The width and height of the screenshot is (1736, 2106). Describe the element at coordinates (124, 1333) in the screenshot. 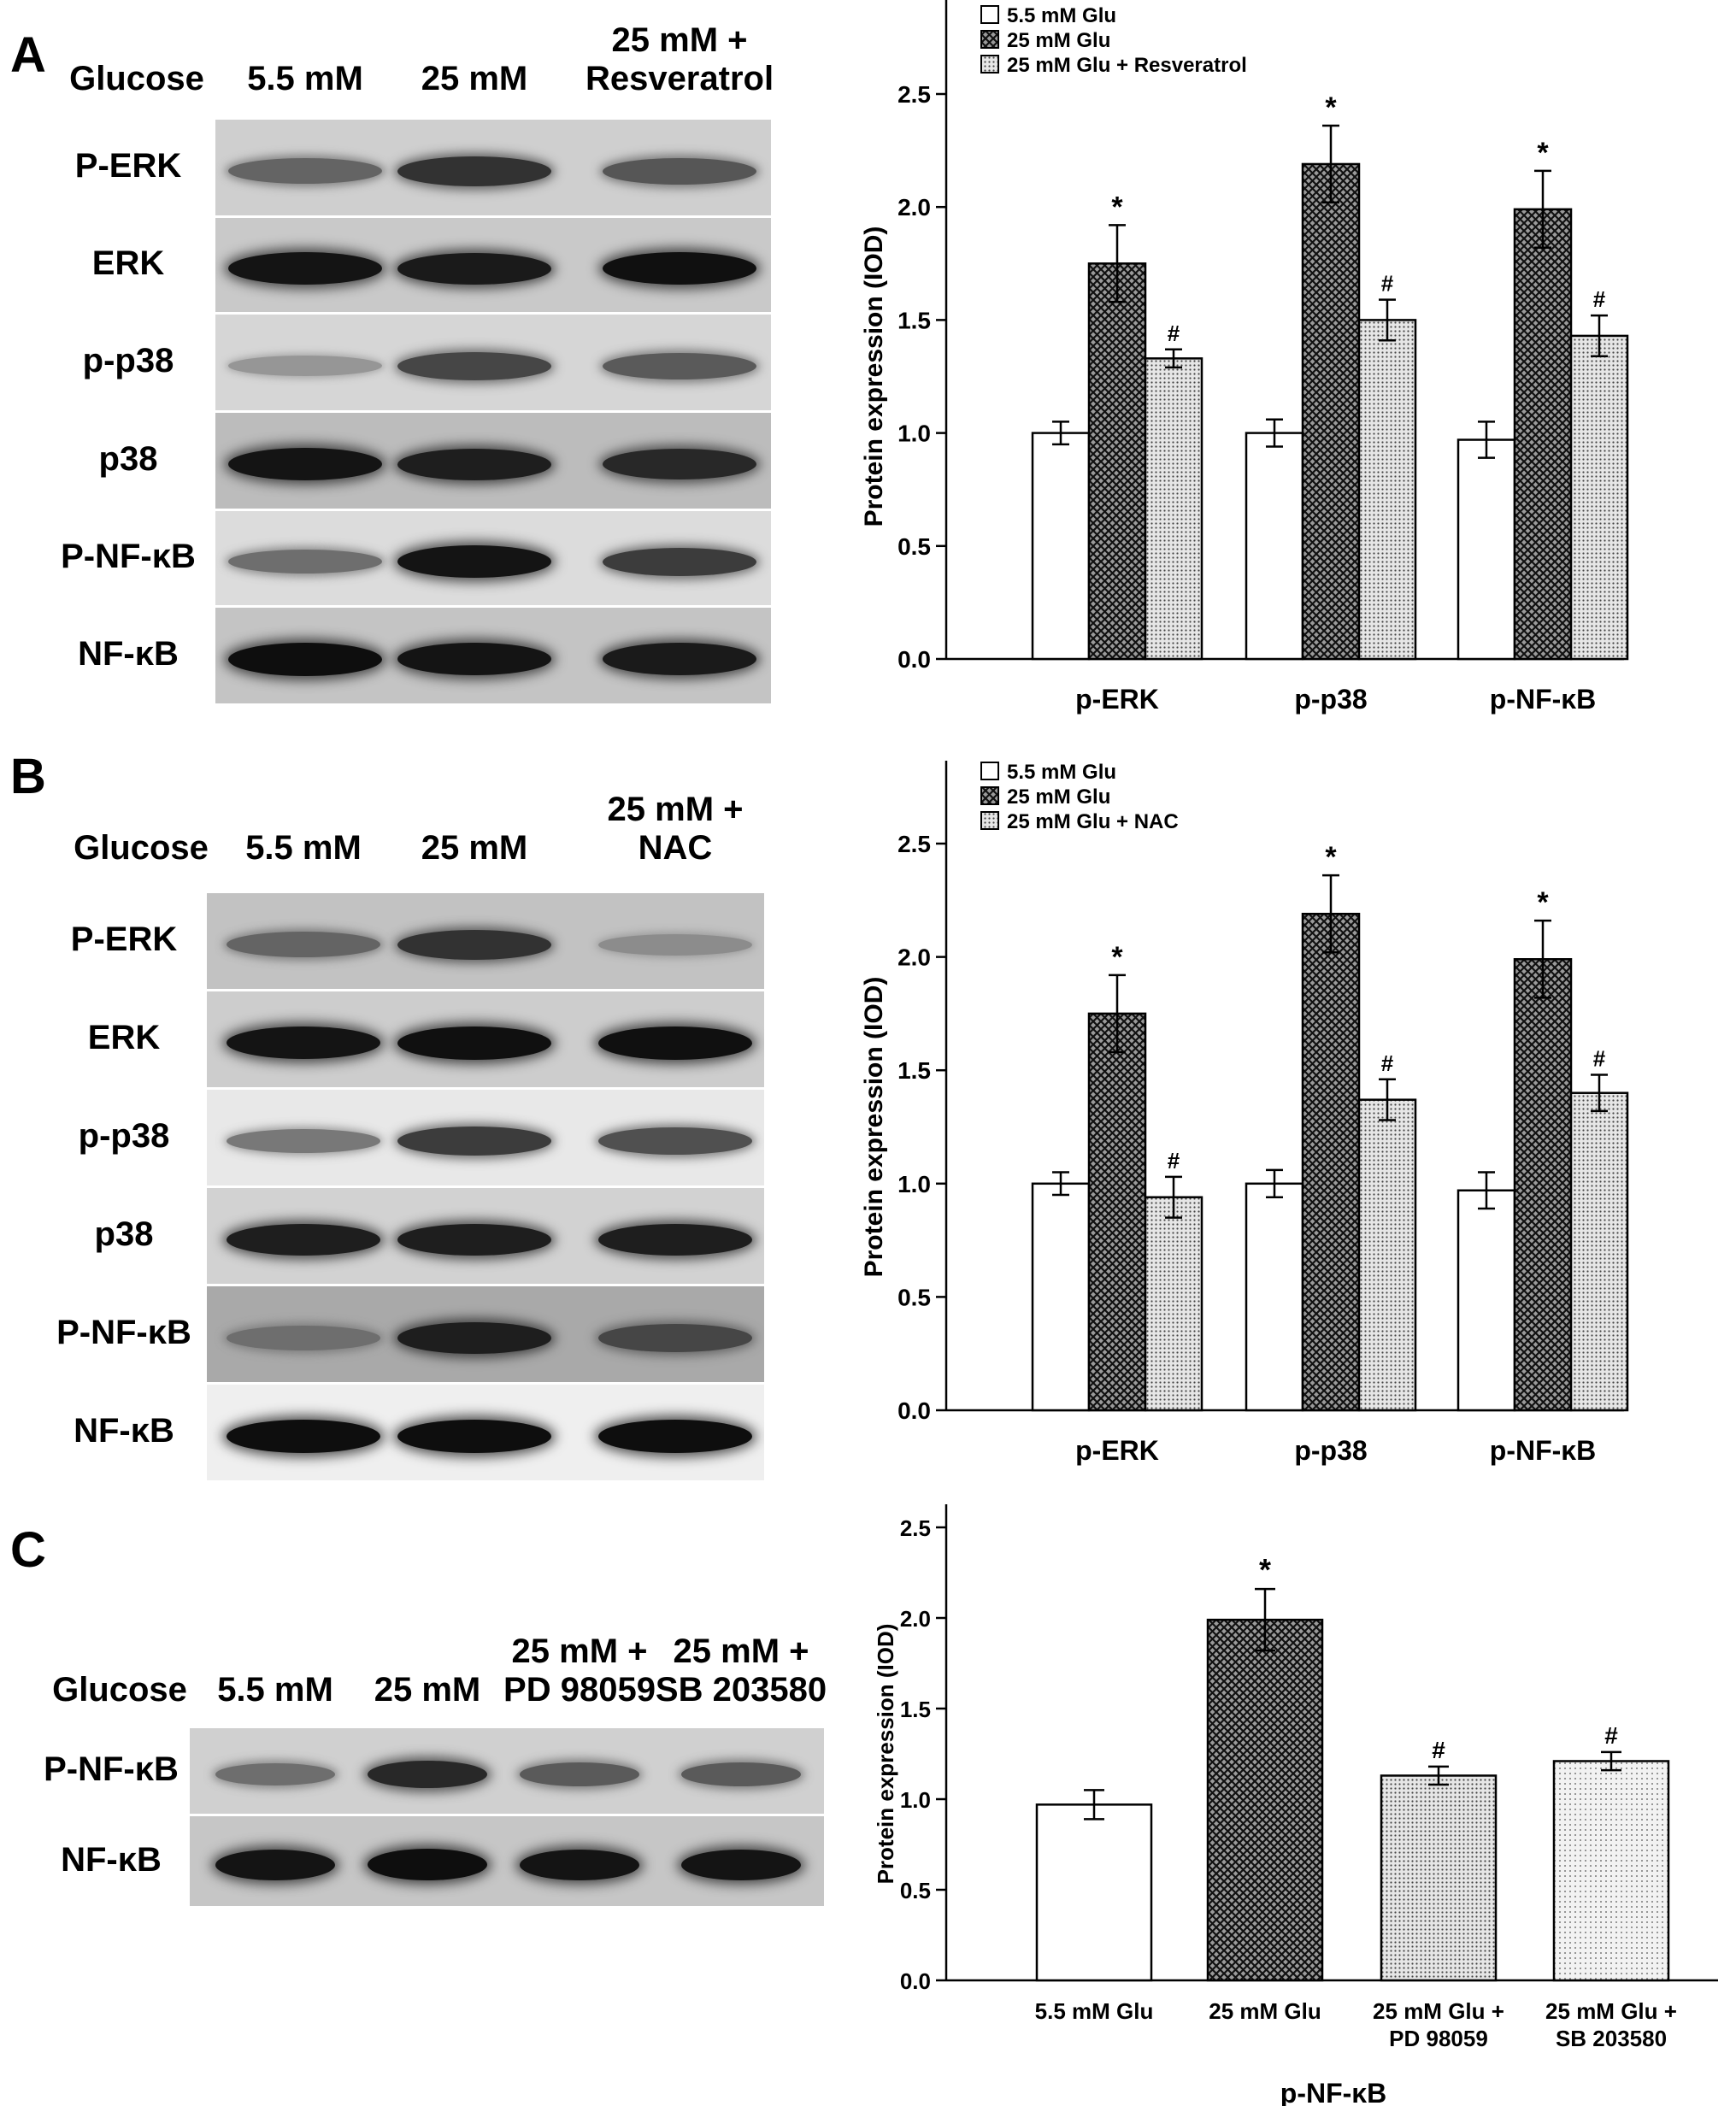

I see `blot-row-label: P-NF-κB` at that location.